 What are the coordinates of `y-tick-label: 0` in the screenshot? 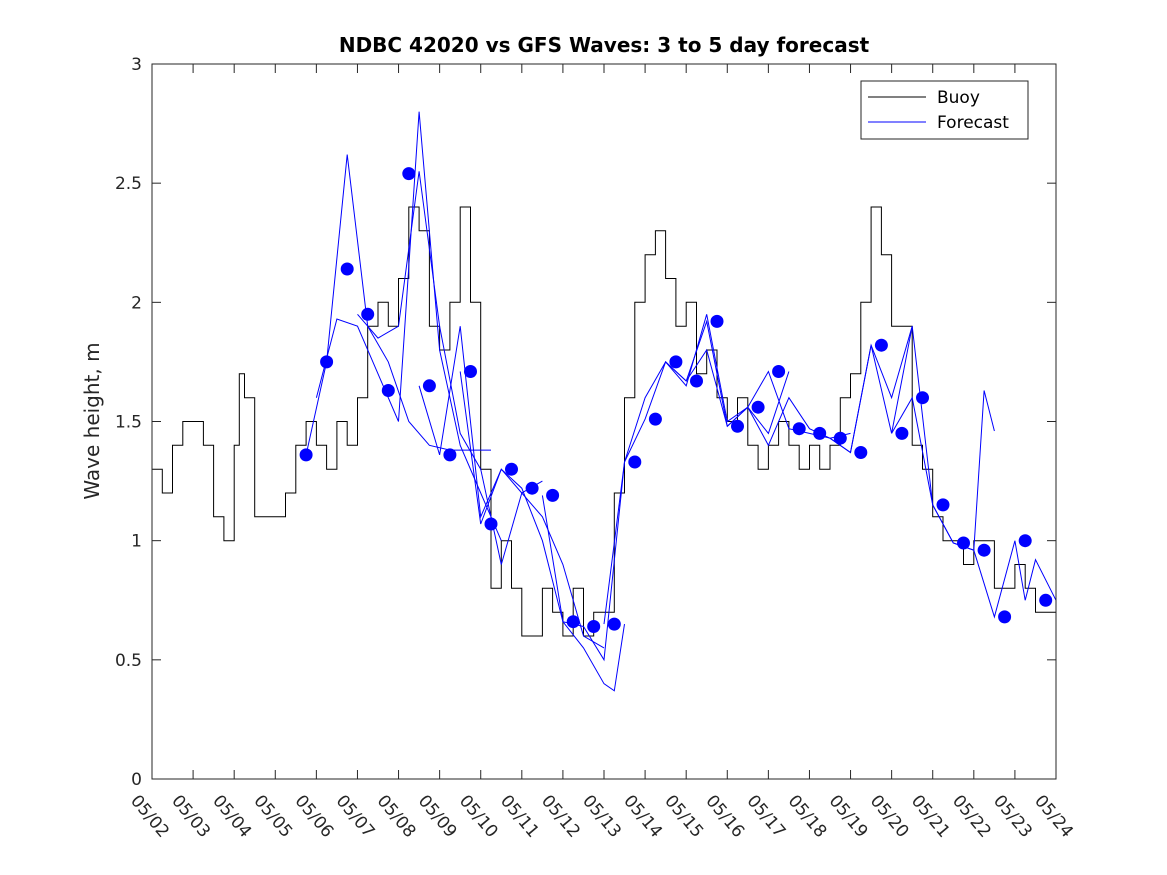 It's located at (136, 780).